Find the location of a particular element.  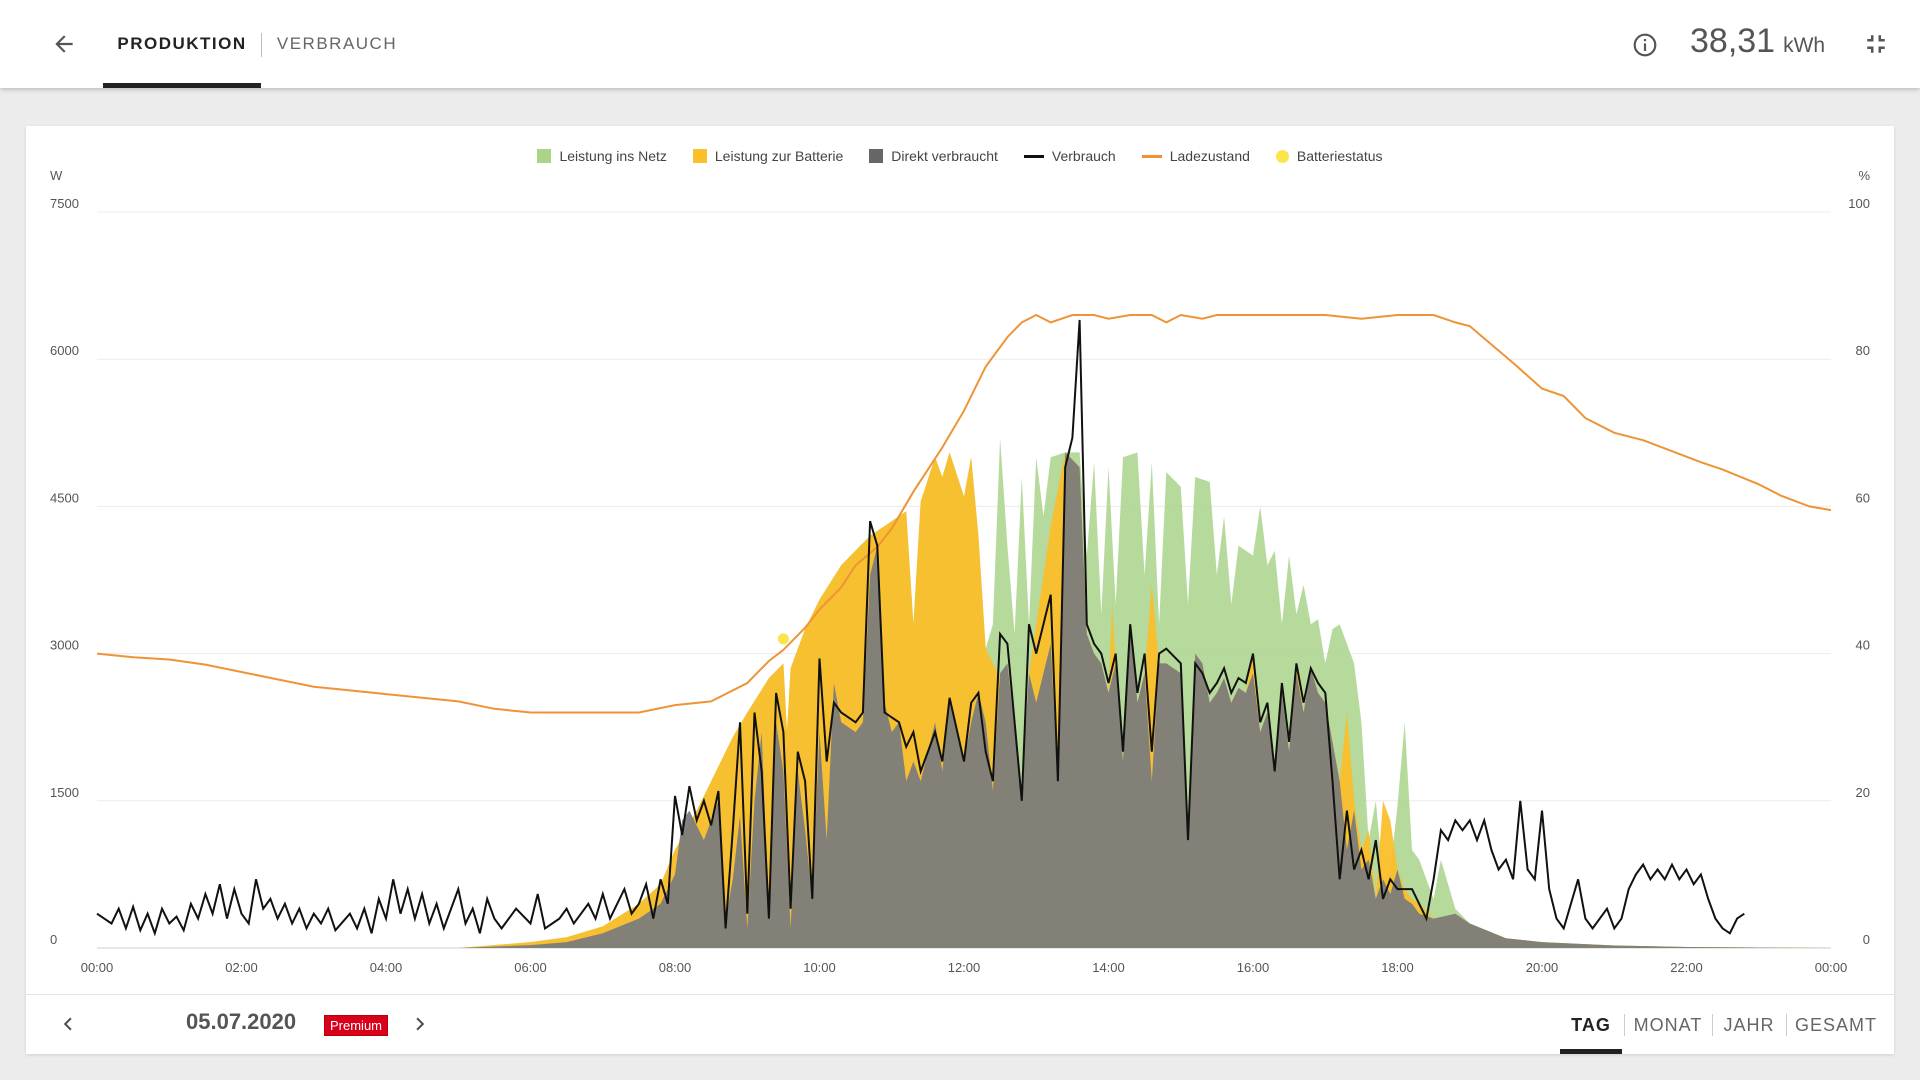

previous-day-button is located at coordinates (68, 1024).